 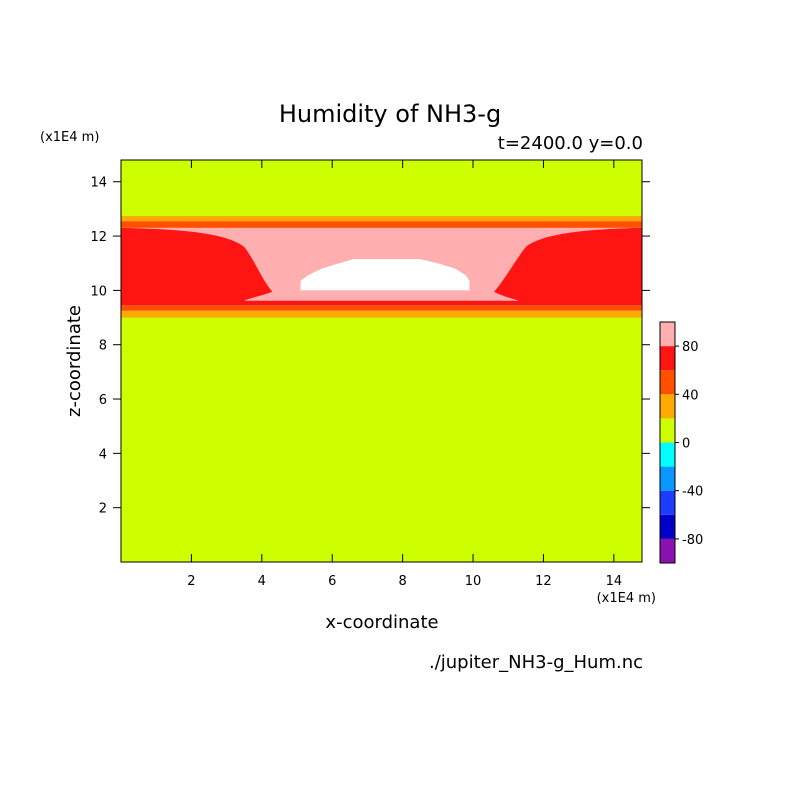 What do you see at coordinates (402, 581) in the screenshot?
I see `x-tick-label: 8` at bounding box center [402, 581].